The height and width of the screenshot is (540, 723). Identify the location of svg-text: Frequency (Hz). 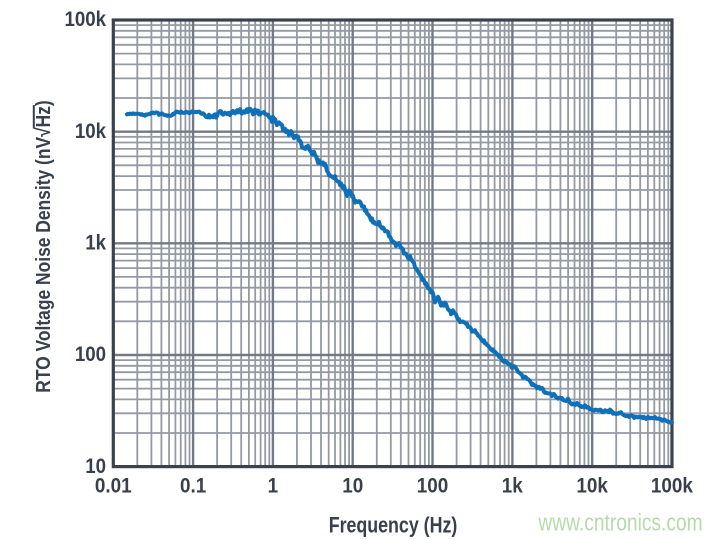
(393, 526).